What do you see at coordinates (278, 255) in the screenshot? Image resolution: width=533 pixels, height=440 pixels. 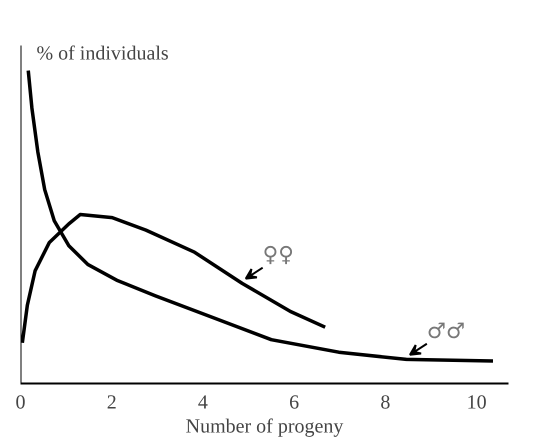 I see `series-label: ♀♀` at bounding box center [278, 255].